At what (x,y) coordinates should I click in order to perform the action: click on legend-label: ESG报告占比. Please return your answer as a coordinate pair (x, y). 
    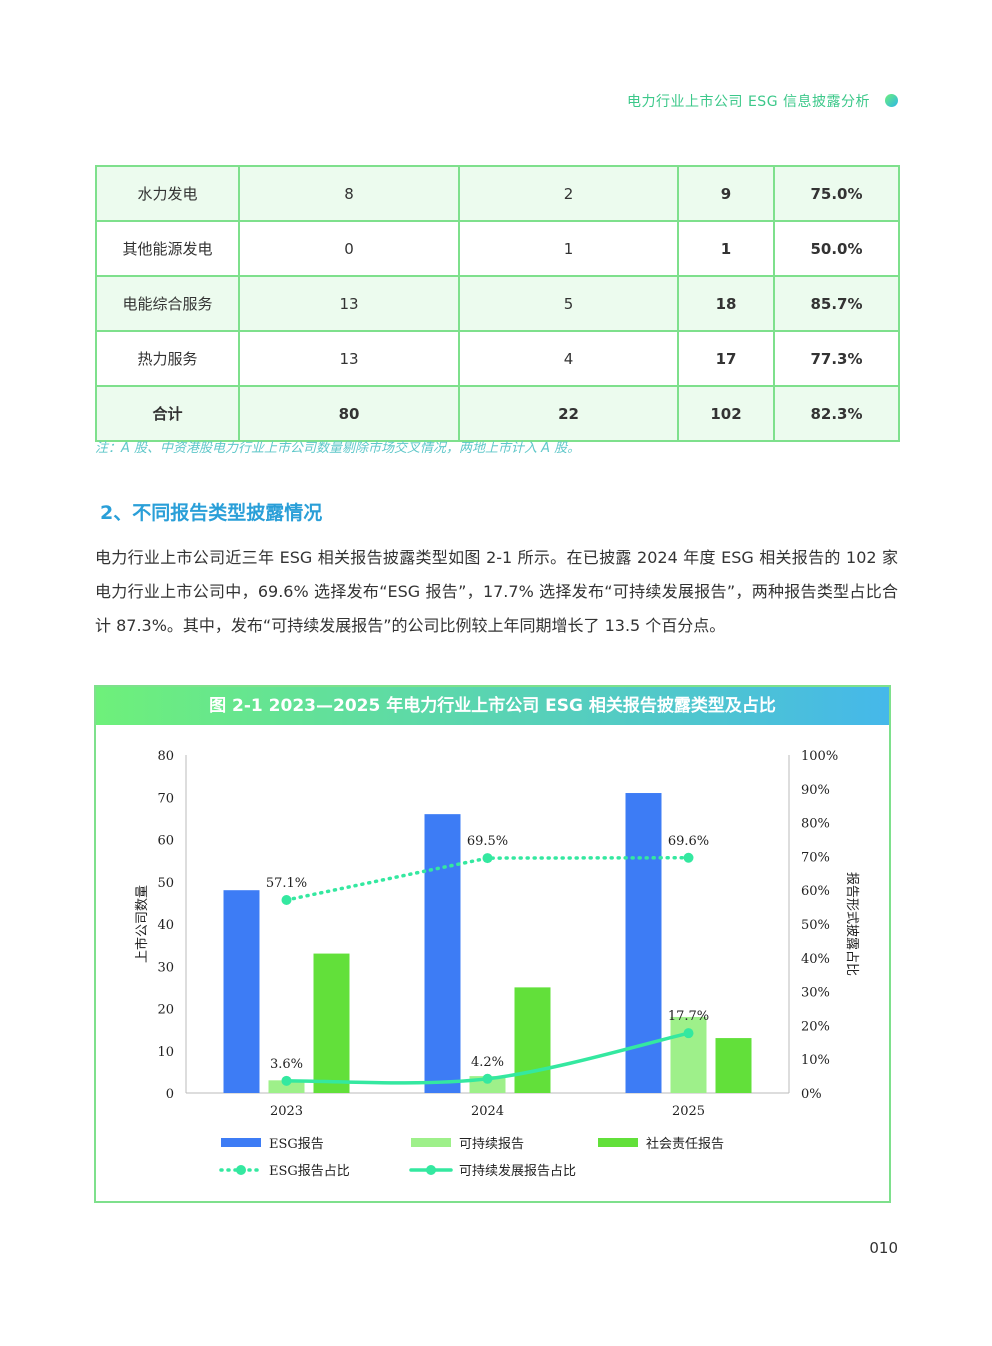
    Looking at the image, I should click on (309, 1171).